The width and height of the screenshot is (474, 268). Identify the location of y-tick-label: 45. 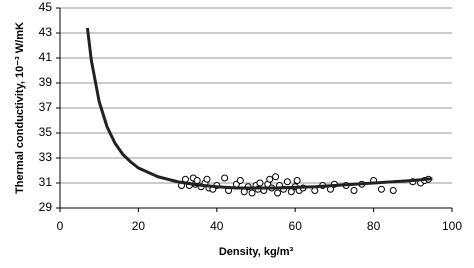
(46, 7).